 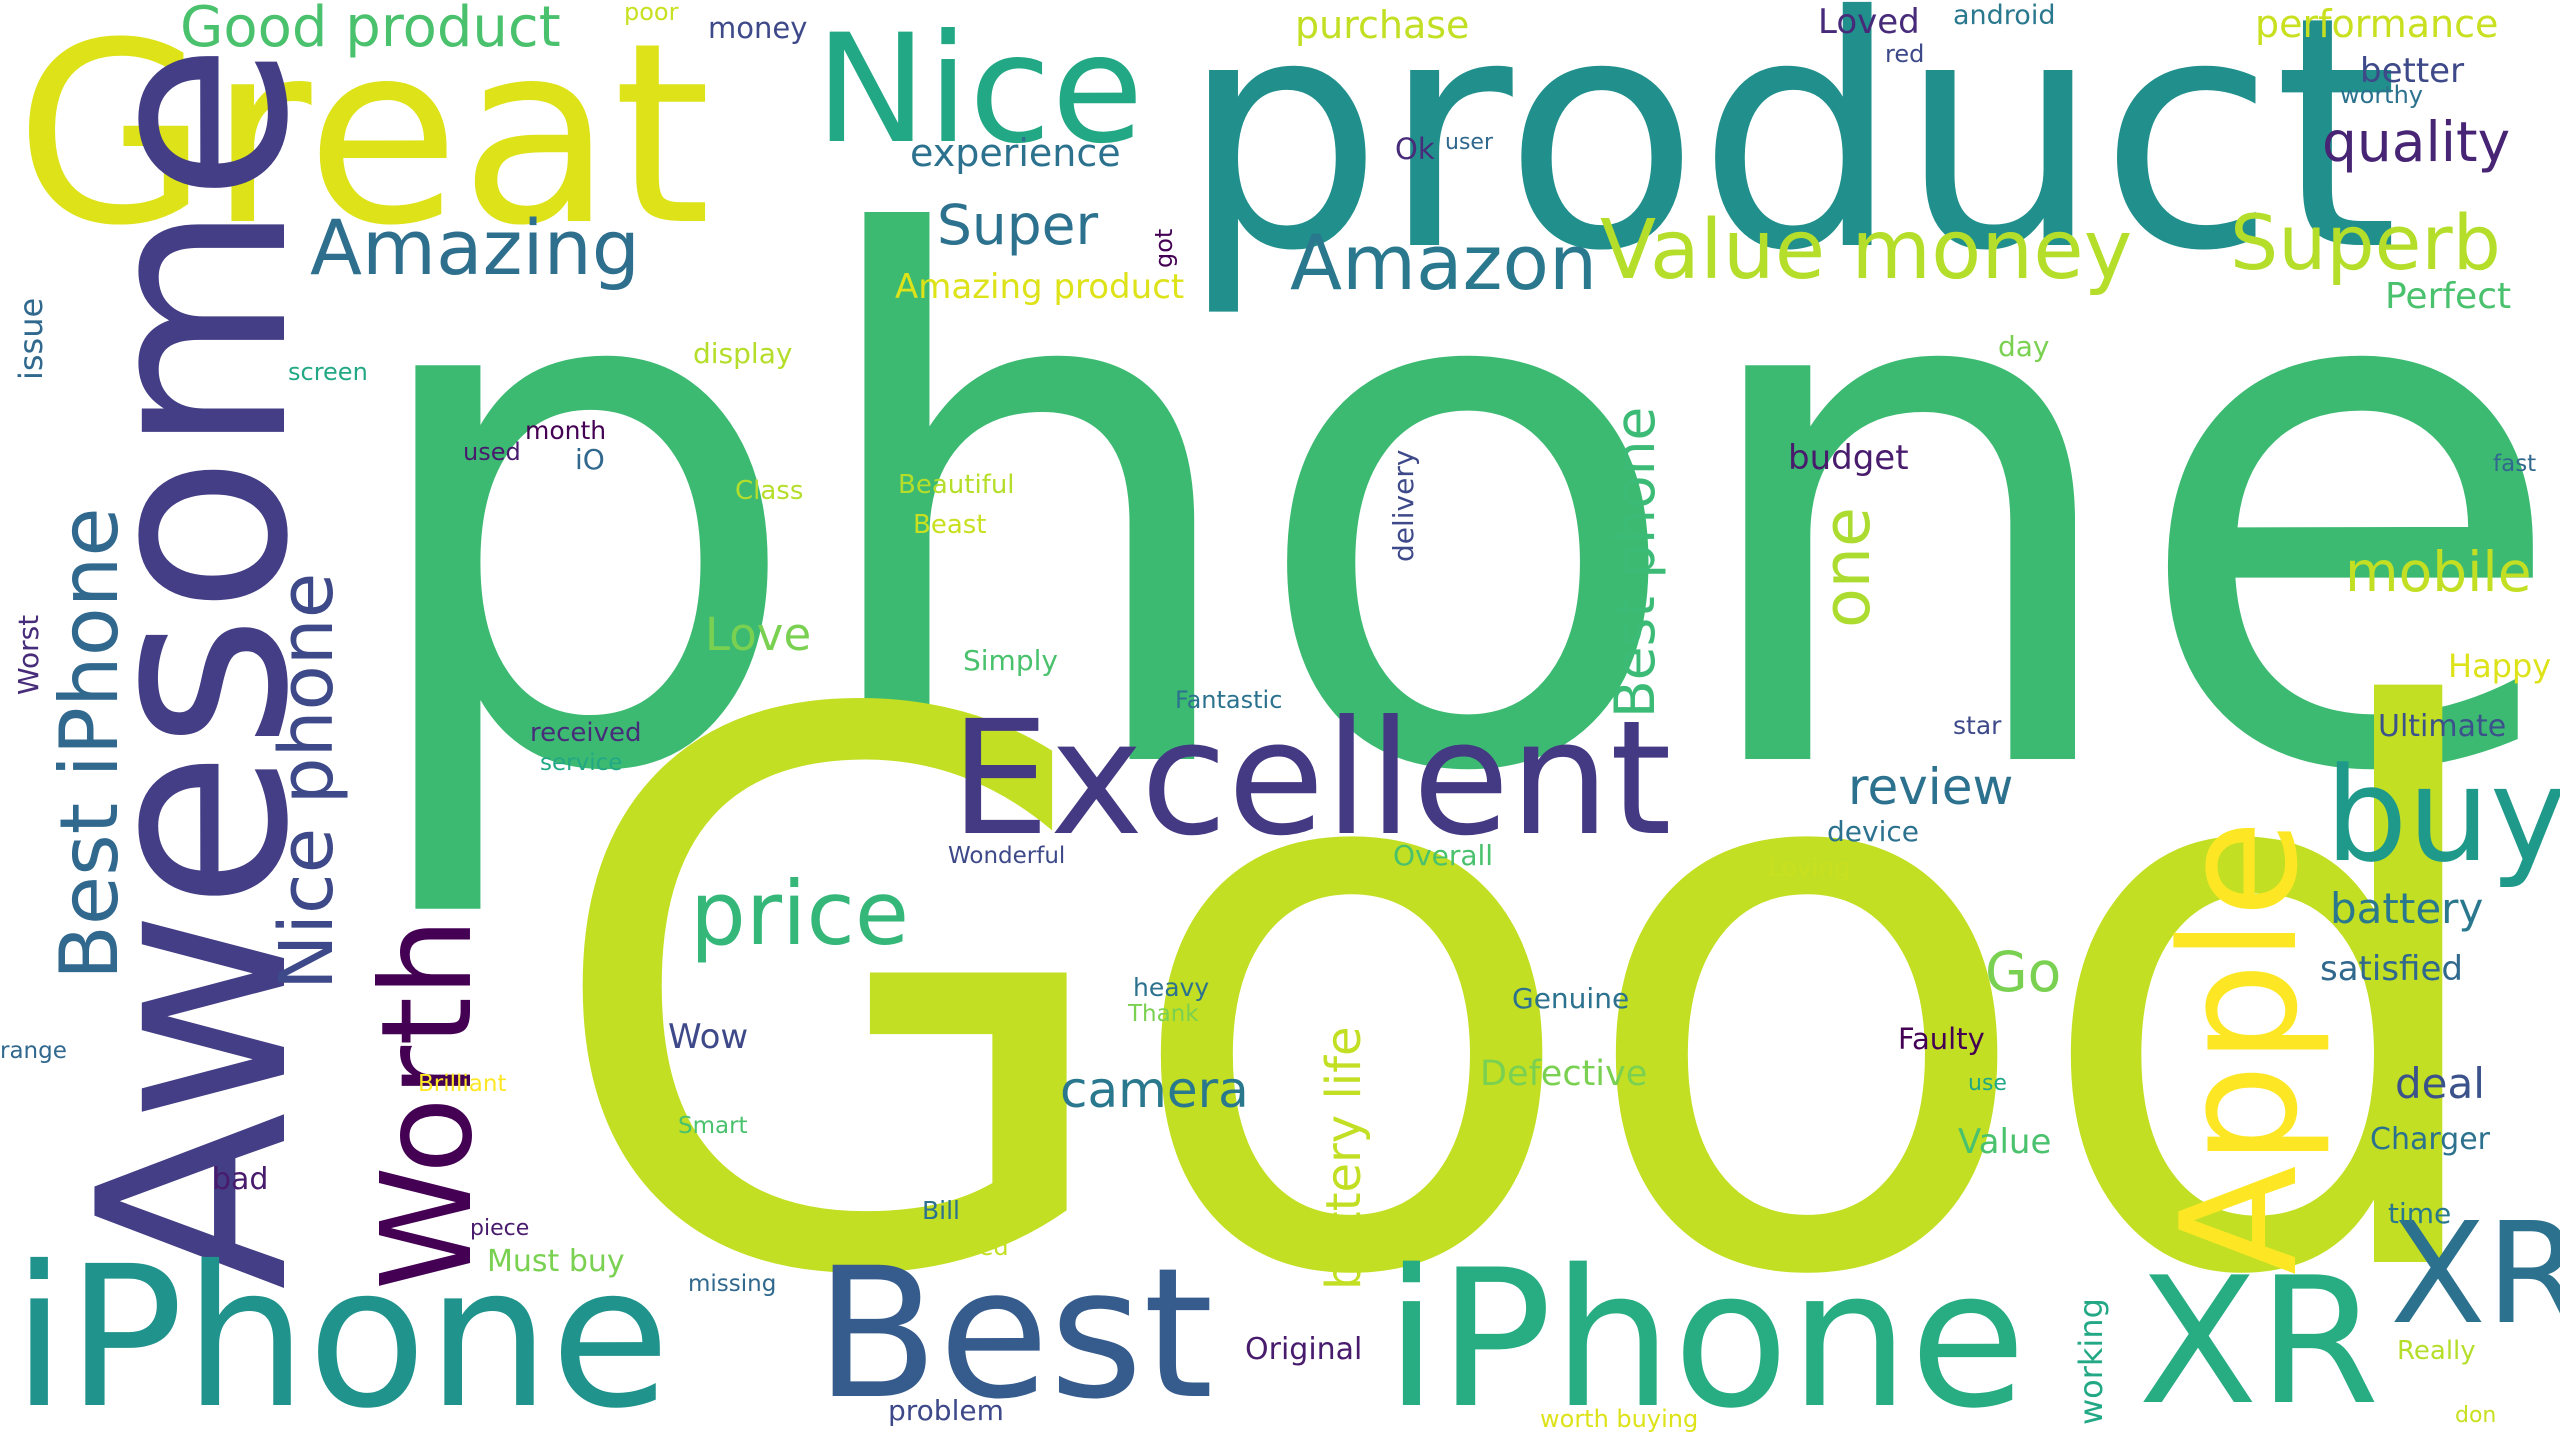 What do you see at coordinates (946, 1410) in the screenshot?
I see `word: problem` at bounding box center [946, 1410].